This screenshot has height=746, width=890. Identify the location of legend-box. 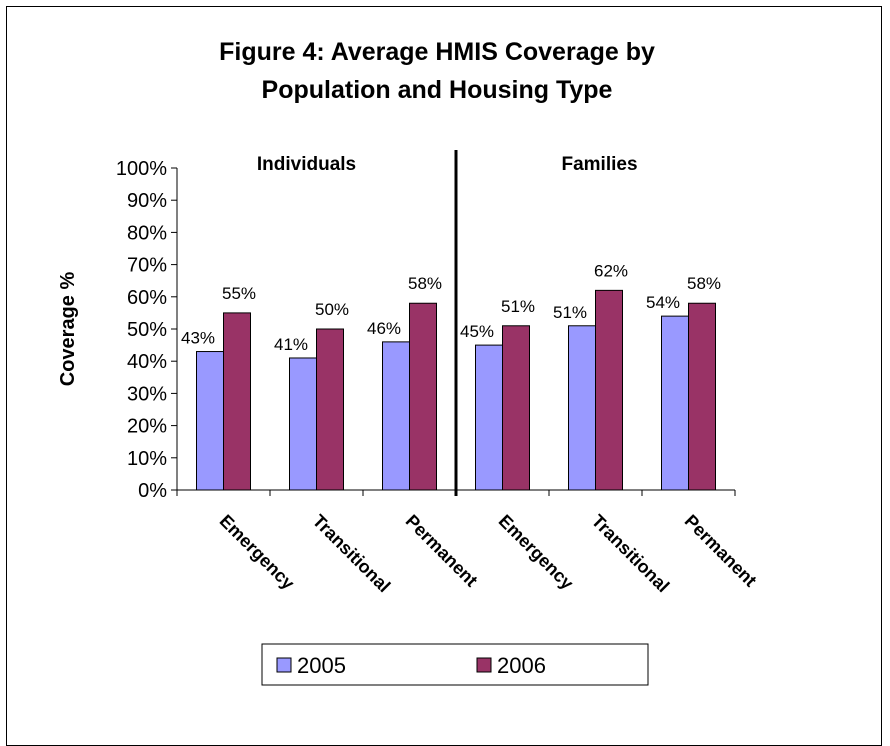
(455, 664).